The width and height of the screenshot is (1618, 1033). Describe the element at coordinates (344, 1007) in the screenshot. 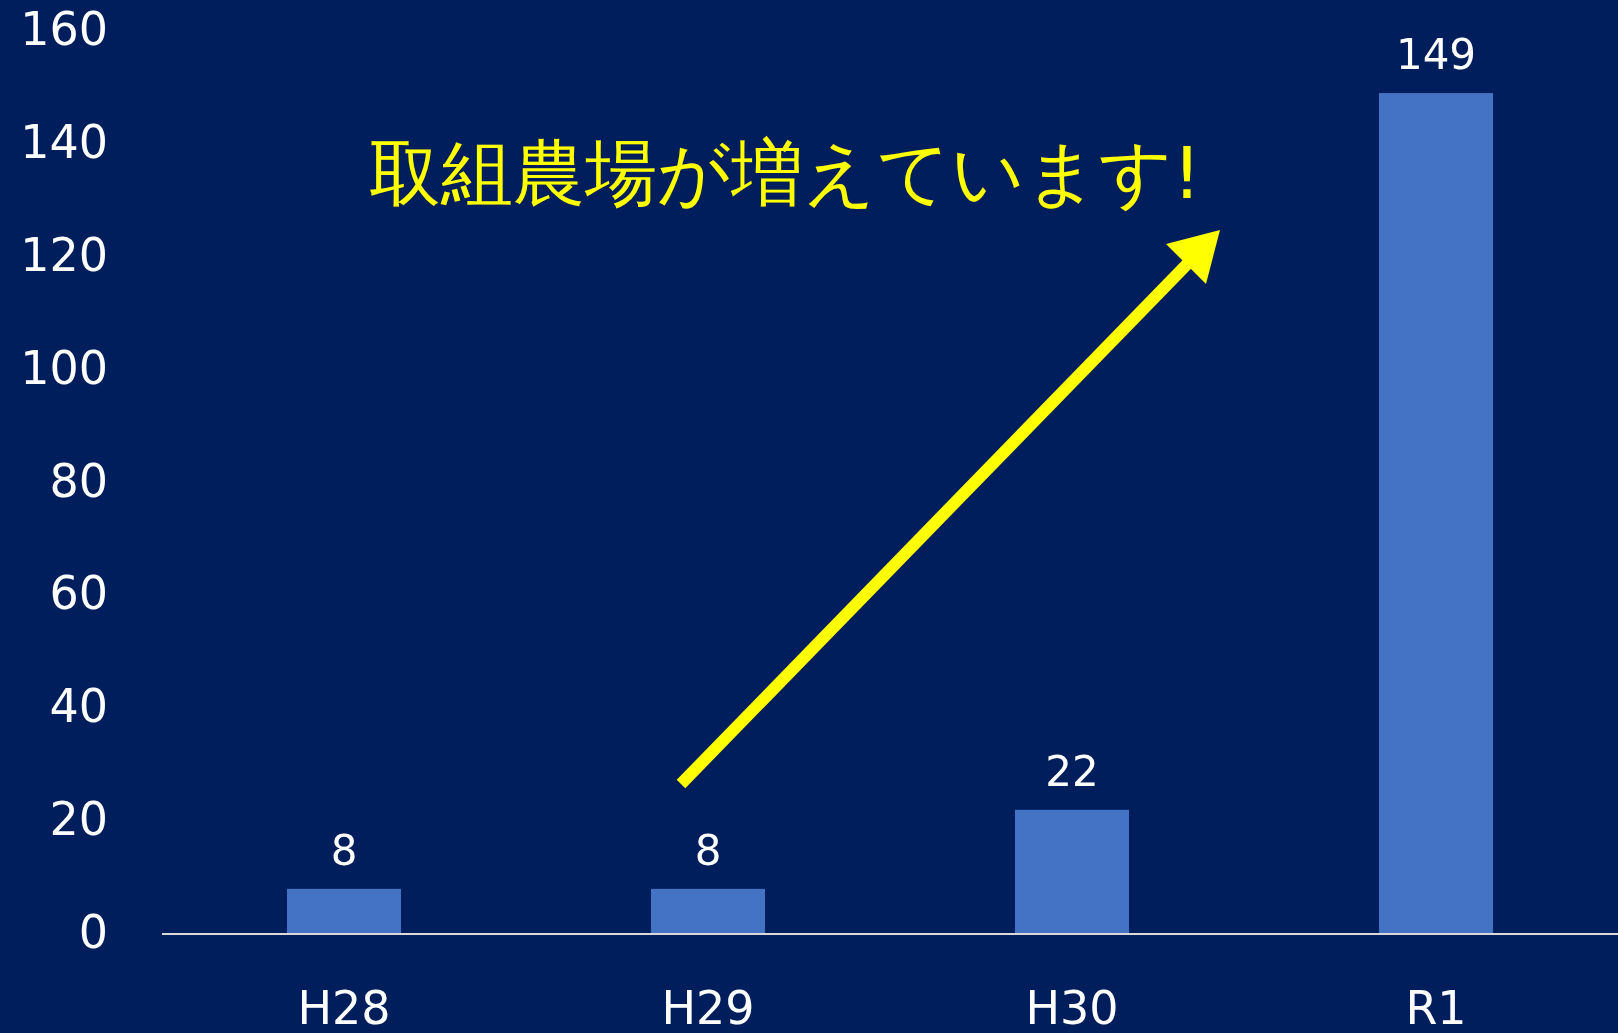

I see `x-tick-label: H28` at that location.